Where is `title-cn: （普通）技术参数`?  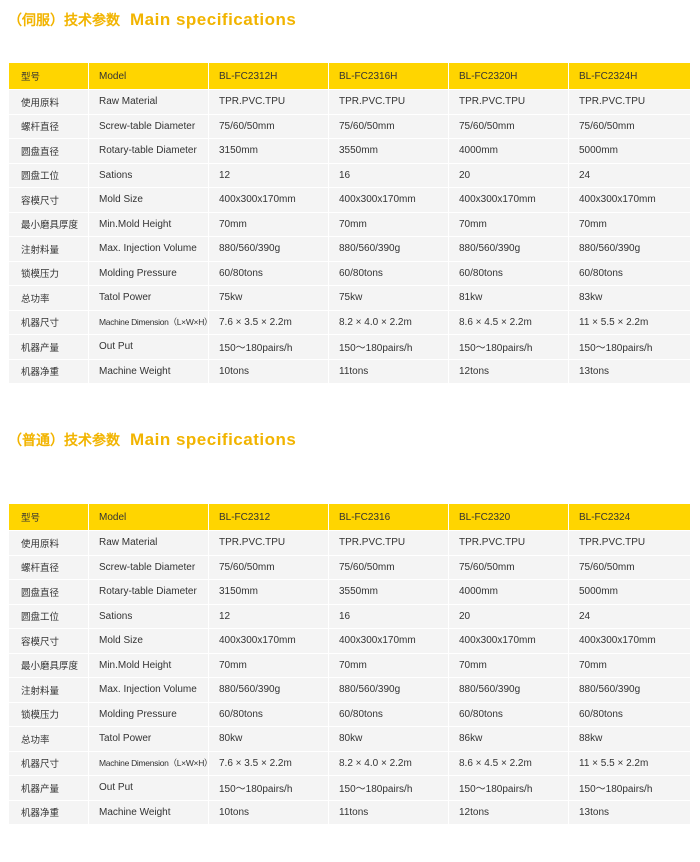
title-cn: （普通）技术参数 is located at coordinates (64, 440).